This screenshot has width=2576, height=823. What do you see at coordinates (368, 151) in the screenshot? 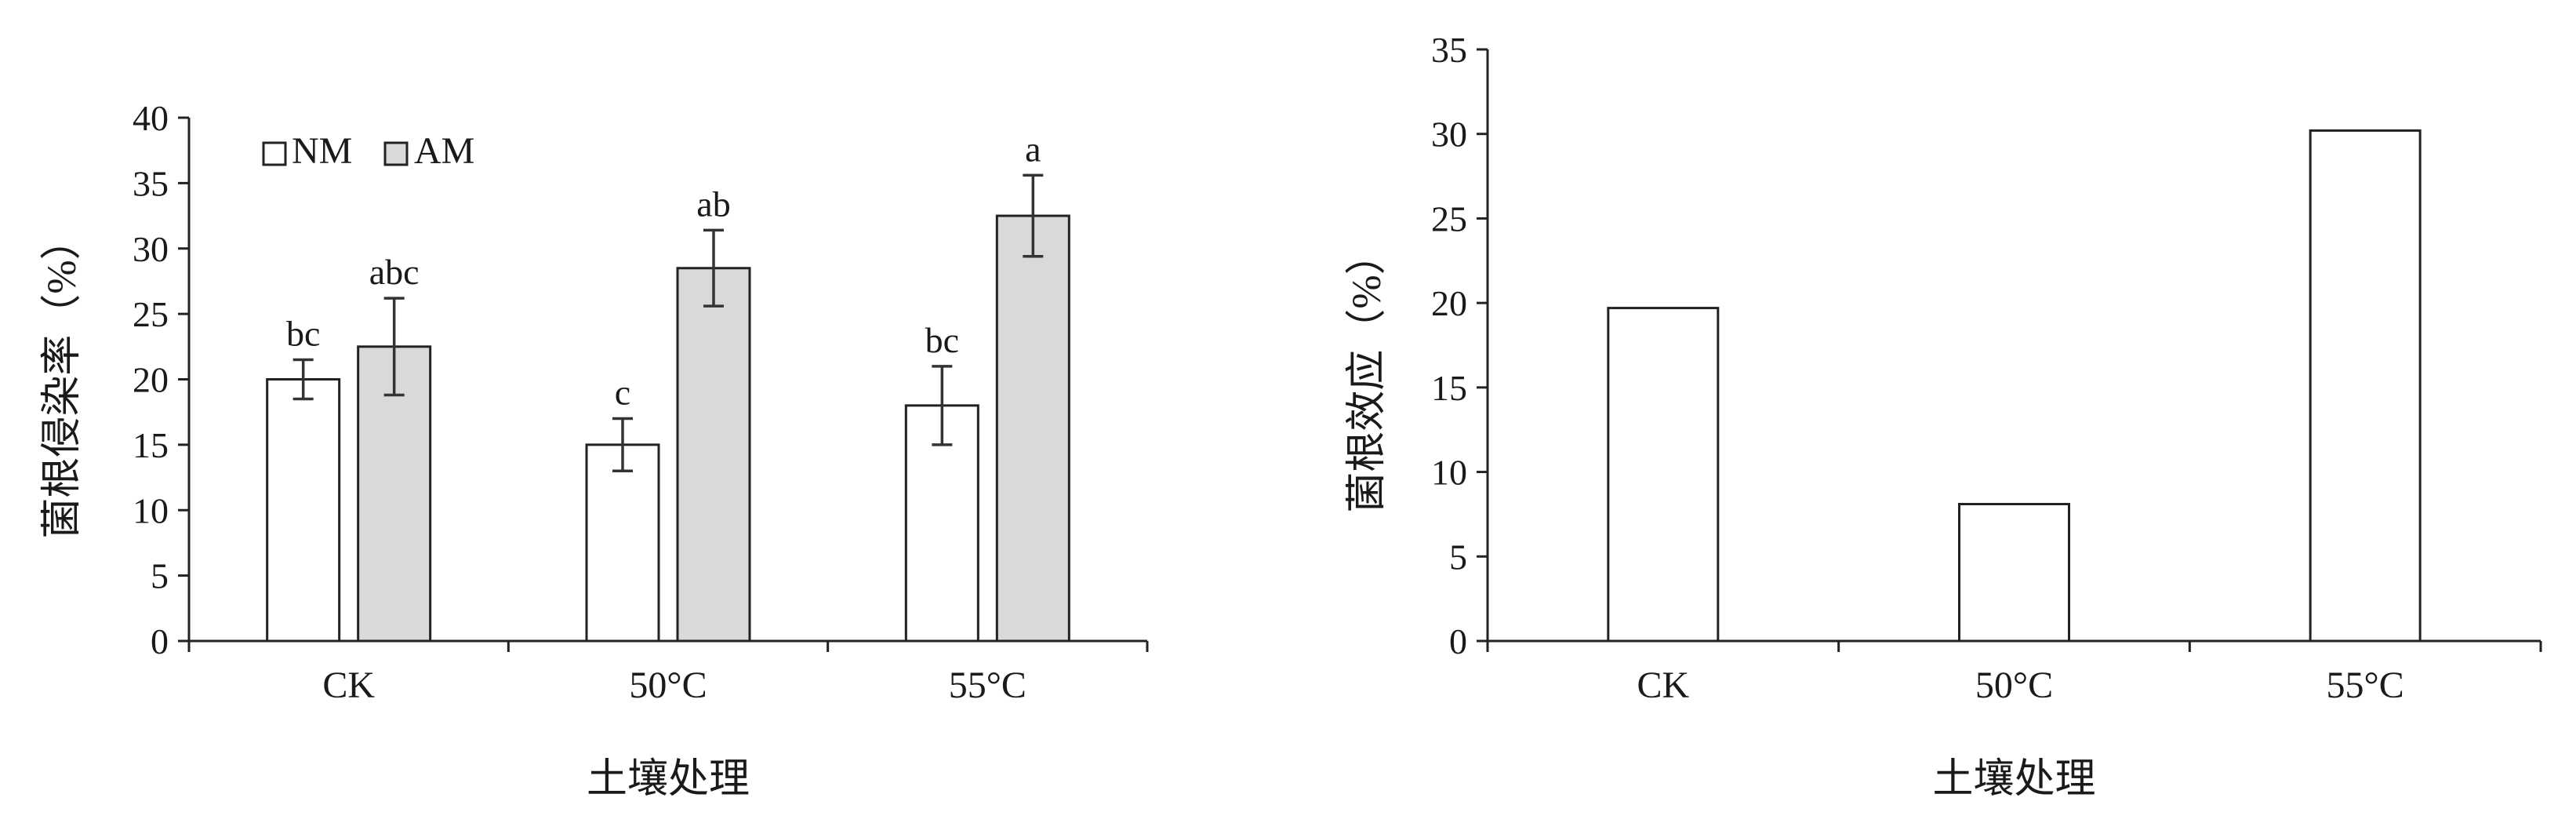
I see `legend: NM AM` at bounding box center [368, 151].